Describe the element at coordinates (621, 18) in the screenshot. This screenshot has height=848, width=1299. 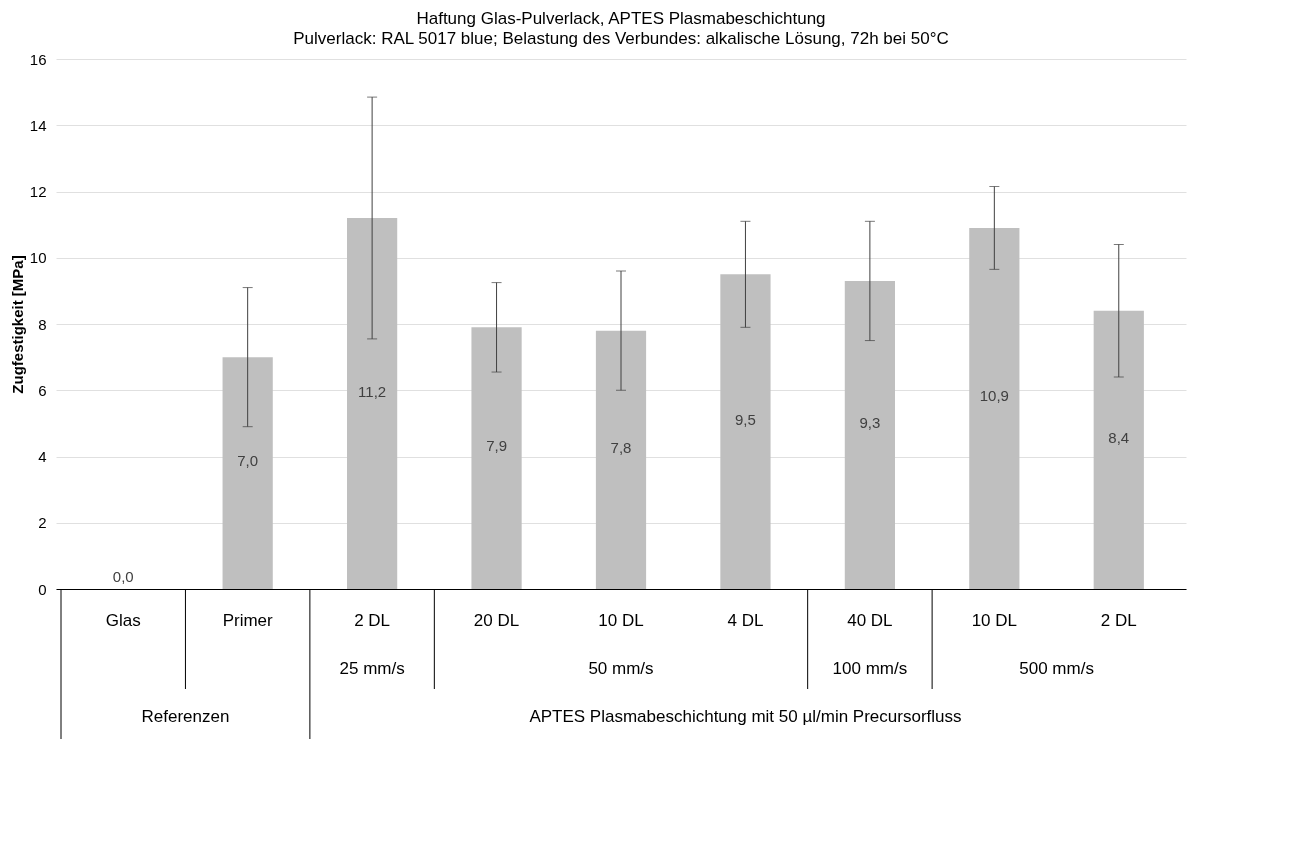
I see `chart-title: Haftung Glas-Pulverlack, APTES Plasmabeschichtung` at that location.